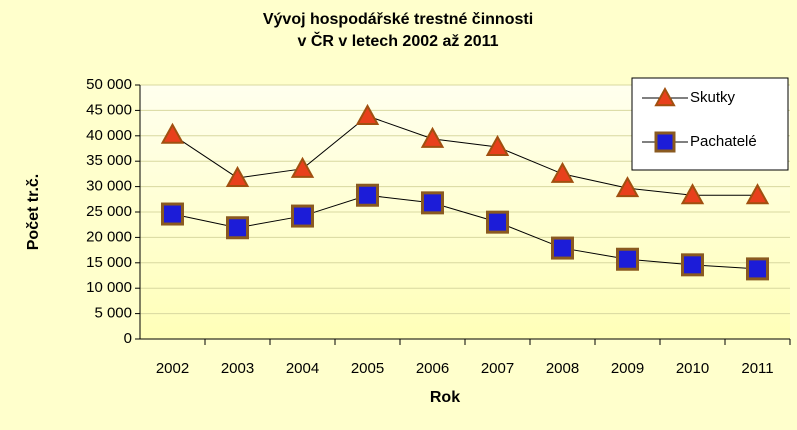 This screenshot has width=797, height=430. What do you see at coordinates (172, 368) in the screenshot?
I see `x-tick-label: 2002` at bounding box center [172, 368].